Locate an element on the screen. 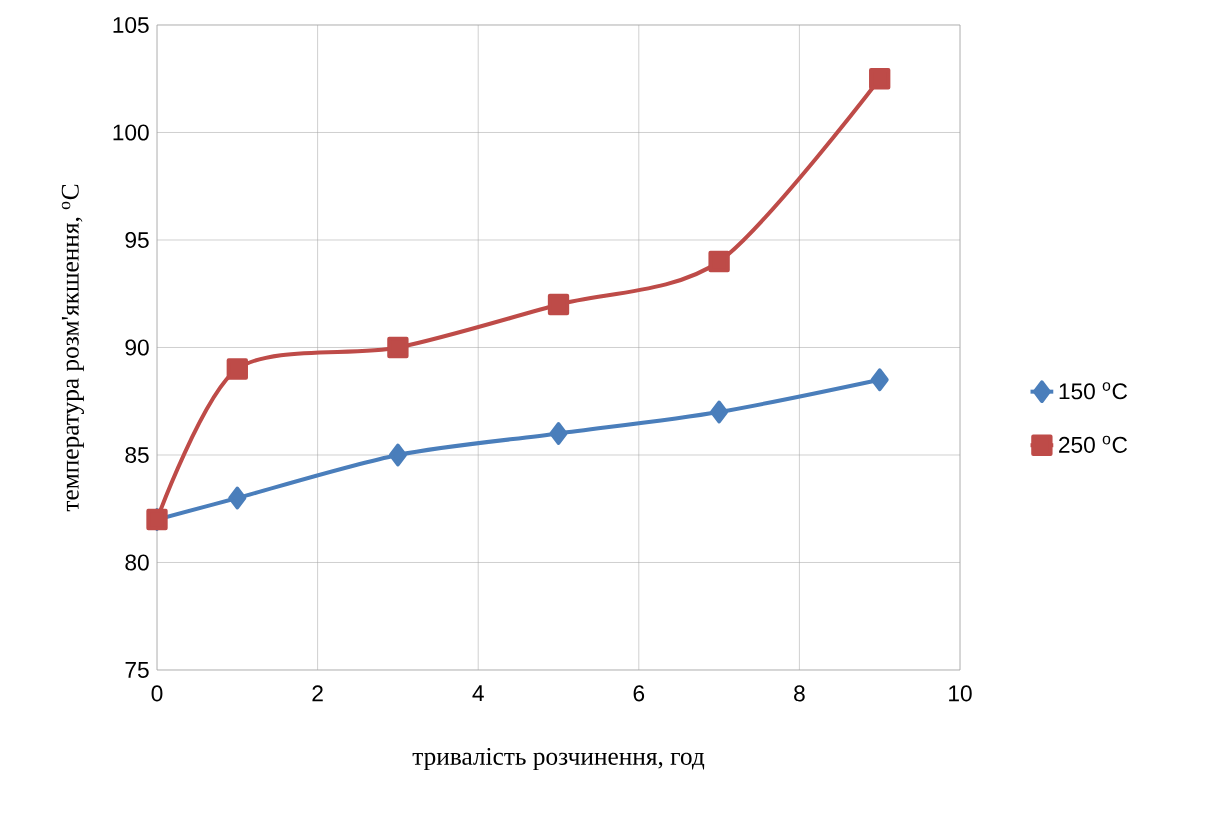 Image resolution: width=1210 pixels, height=817 pixels. y-tick-label: 75 is located at coordinates (137, 670).